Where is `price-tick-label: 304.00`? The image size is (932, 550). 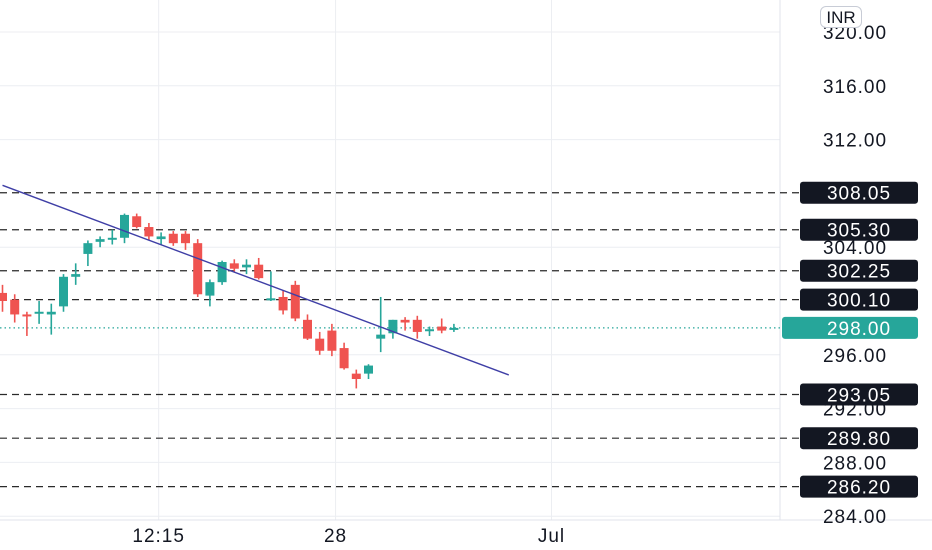 price-tick-label: 304.00 is located at coordinates (855, 248).